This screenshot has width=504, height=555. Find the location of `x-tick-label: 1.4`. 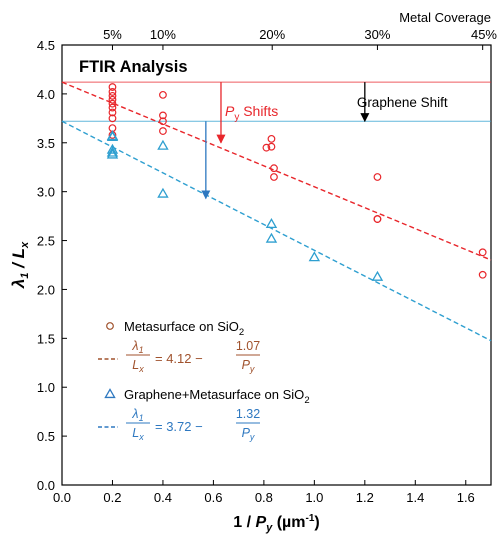

x-tick-label: 1.4 is located at coordinates (415, 497).